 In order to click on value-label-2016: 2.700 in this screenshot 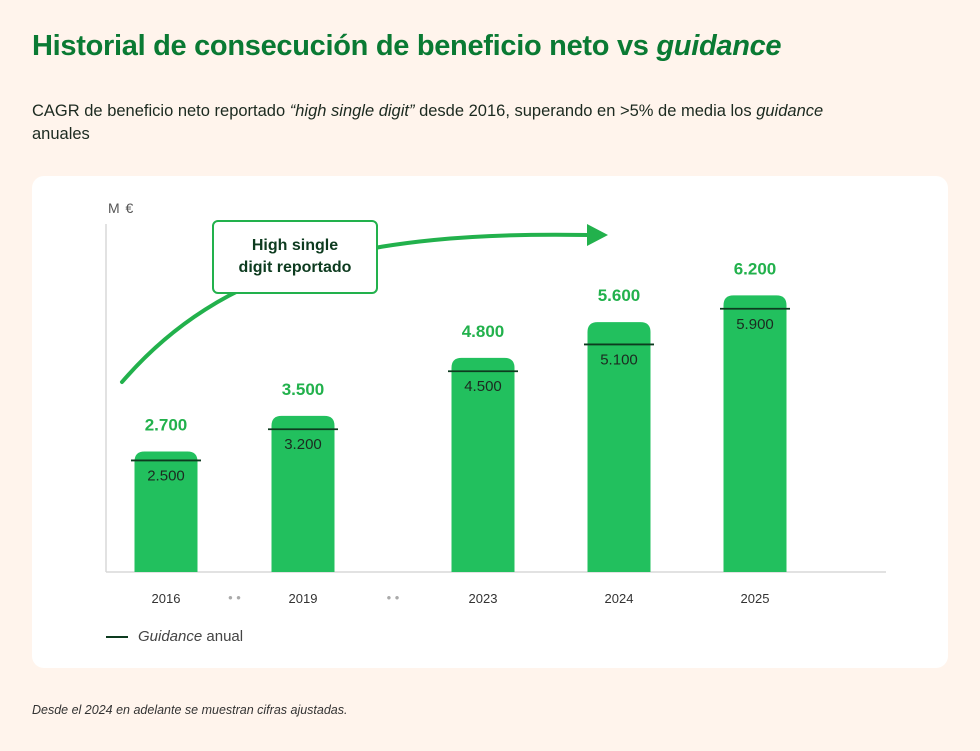, I will do `click(166, 425)`.